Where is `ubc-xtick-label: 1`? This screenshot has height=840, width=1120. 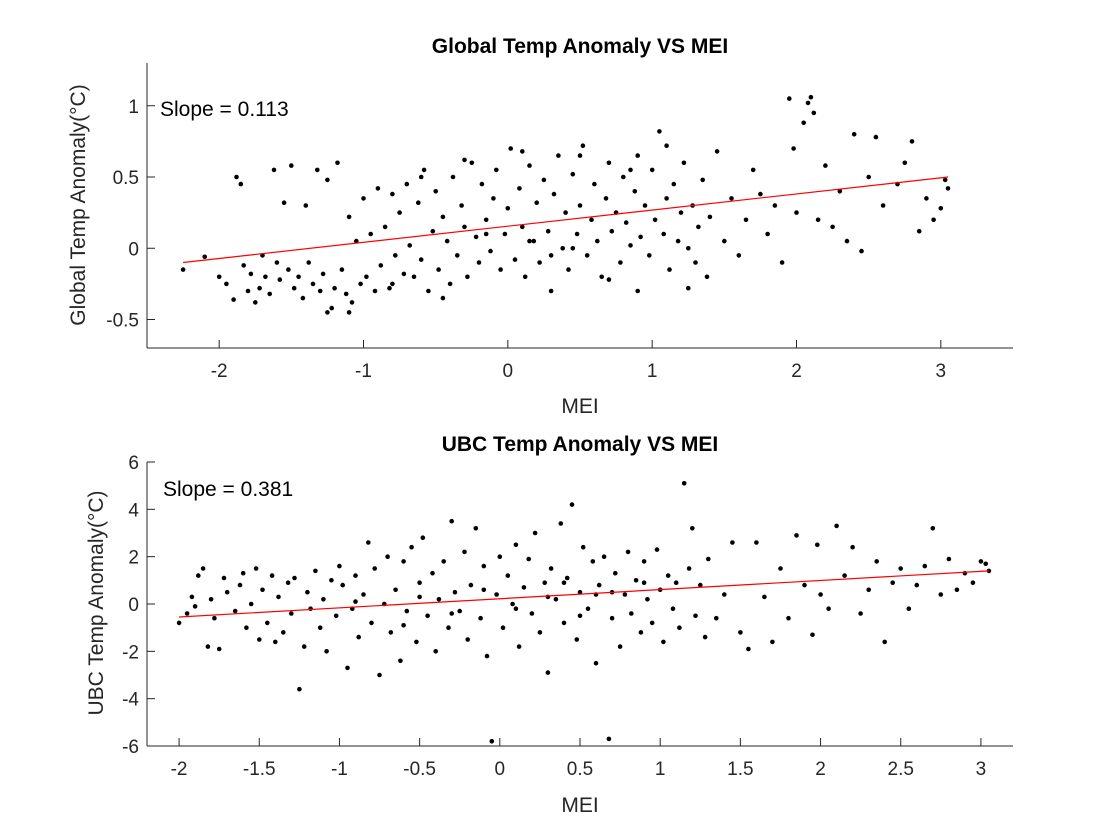
ubc-xtick-label: 1 is located at coordinates (660, 769).